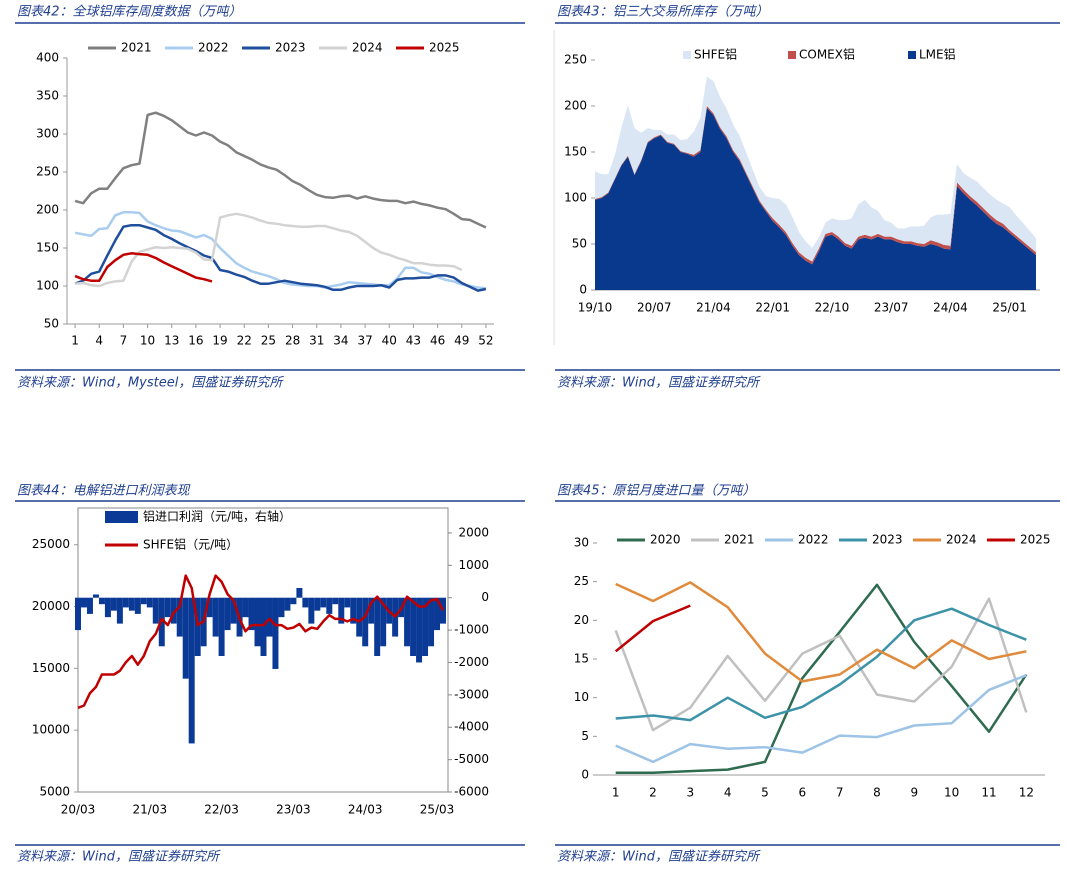  Describe the element at coordinates (950, 308) in the screenshot. I see `x-tick-label: 24/04` at that location.